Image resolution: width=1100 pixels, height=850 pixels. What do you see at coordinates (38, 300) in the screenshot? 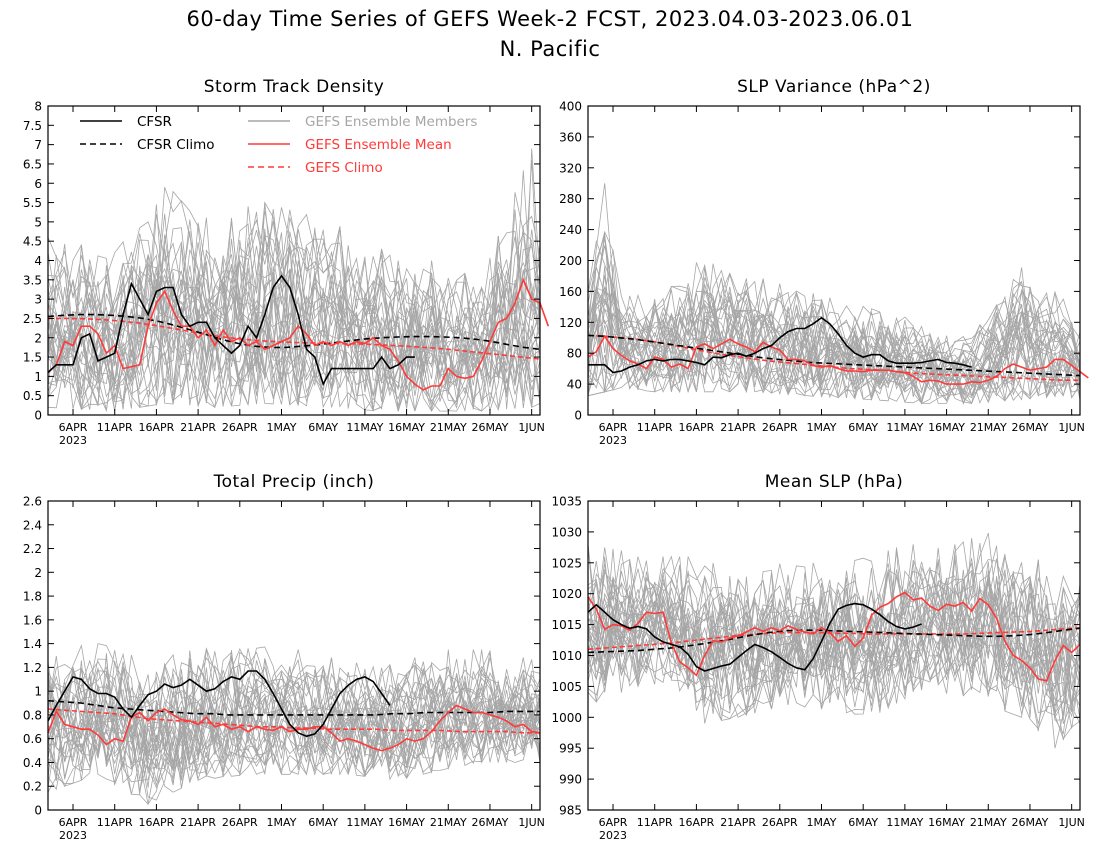
I see `y-tick-label: 3` at bounding box center [38, 300].